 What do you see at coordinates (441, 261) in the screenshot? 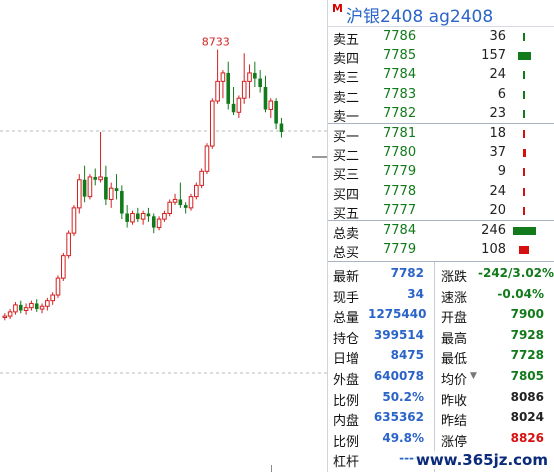
I see `quote-separator` at bounding box center [441, 261].